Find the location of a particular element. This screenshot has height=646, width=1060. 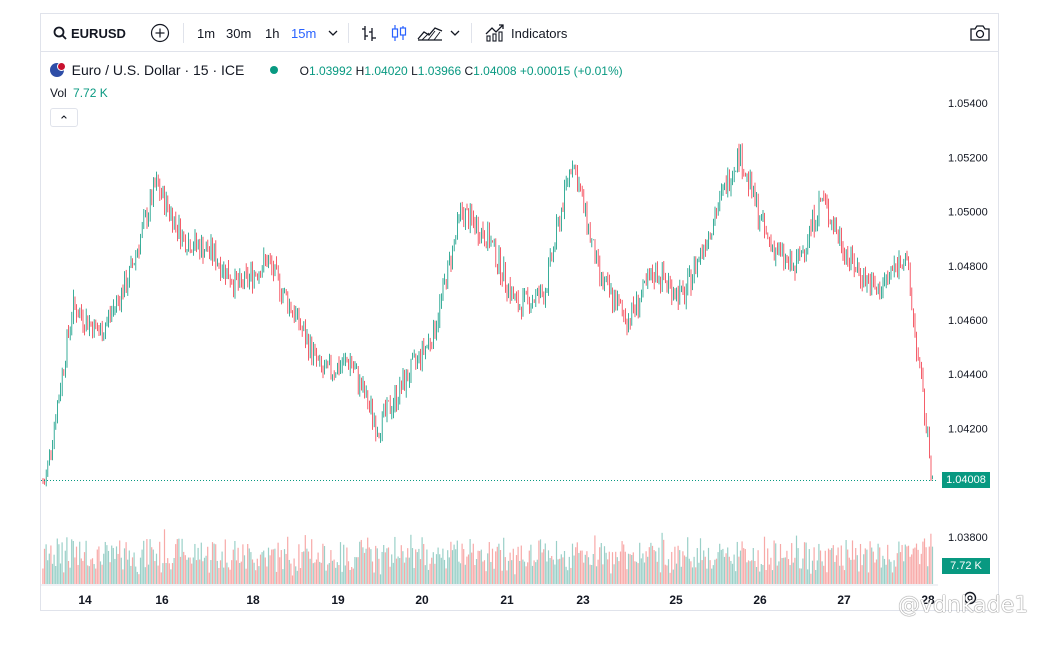

indicators-button: Indicators is located at coordinates (526, 33).